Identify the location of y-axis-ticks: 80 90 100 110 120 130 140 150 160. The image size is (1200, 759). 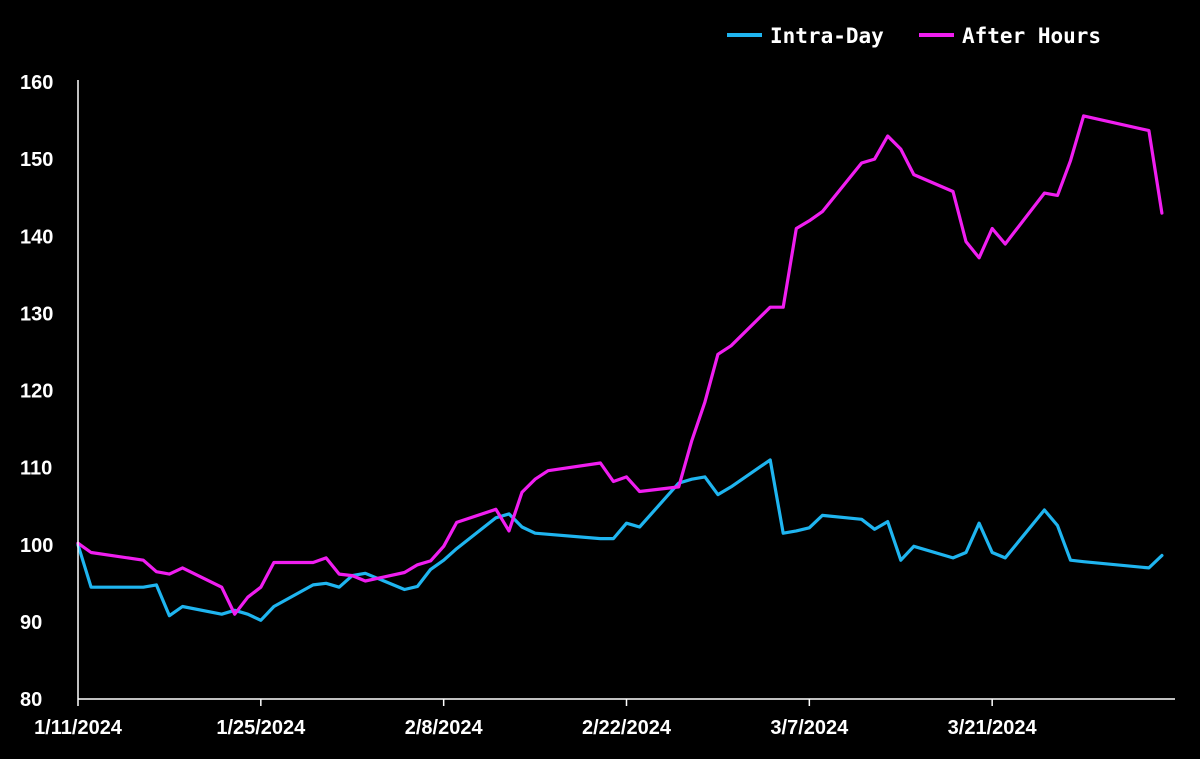
(36, 391).